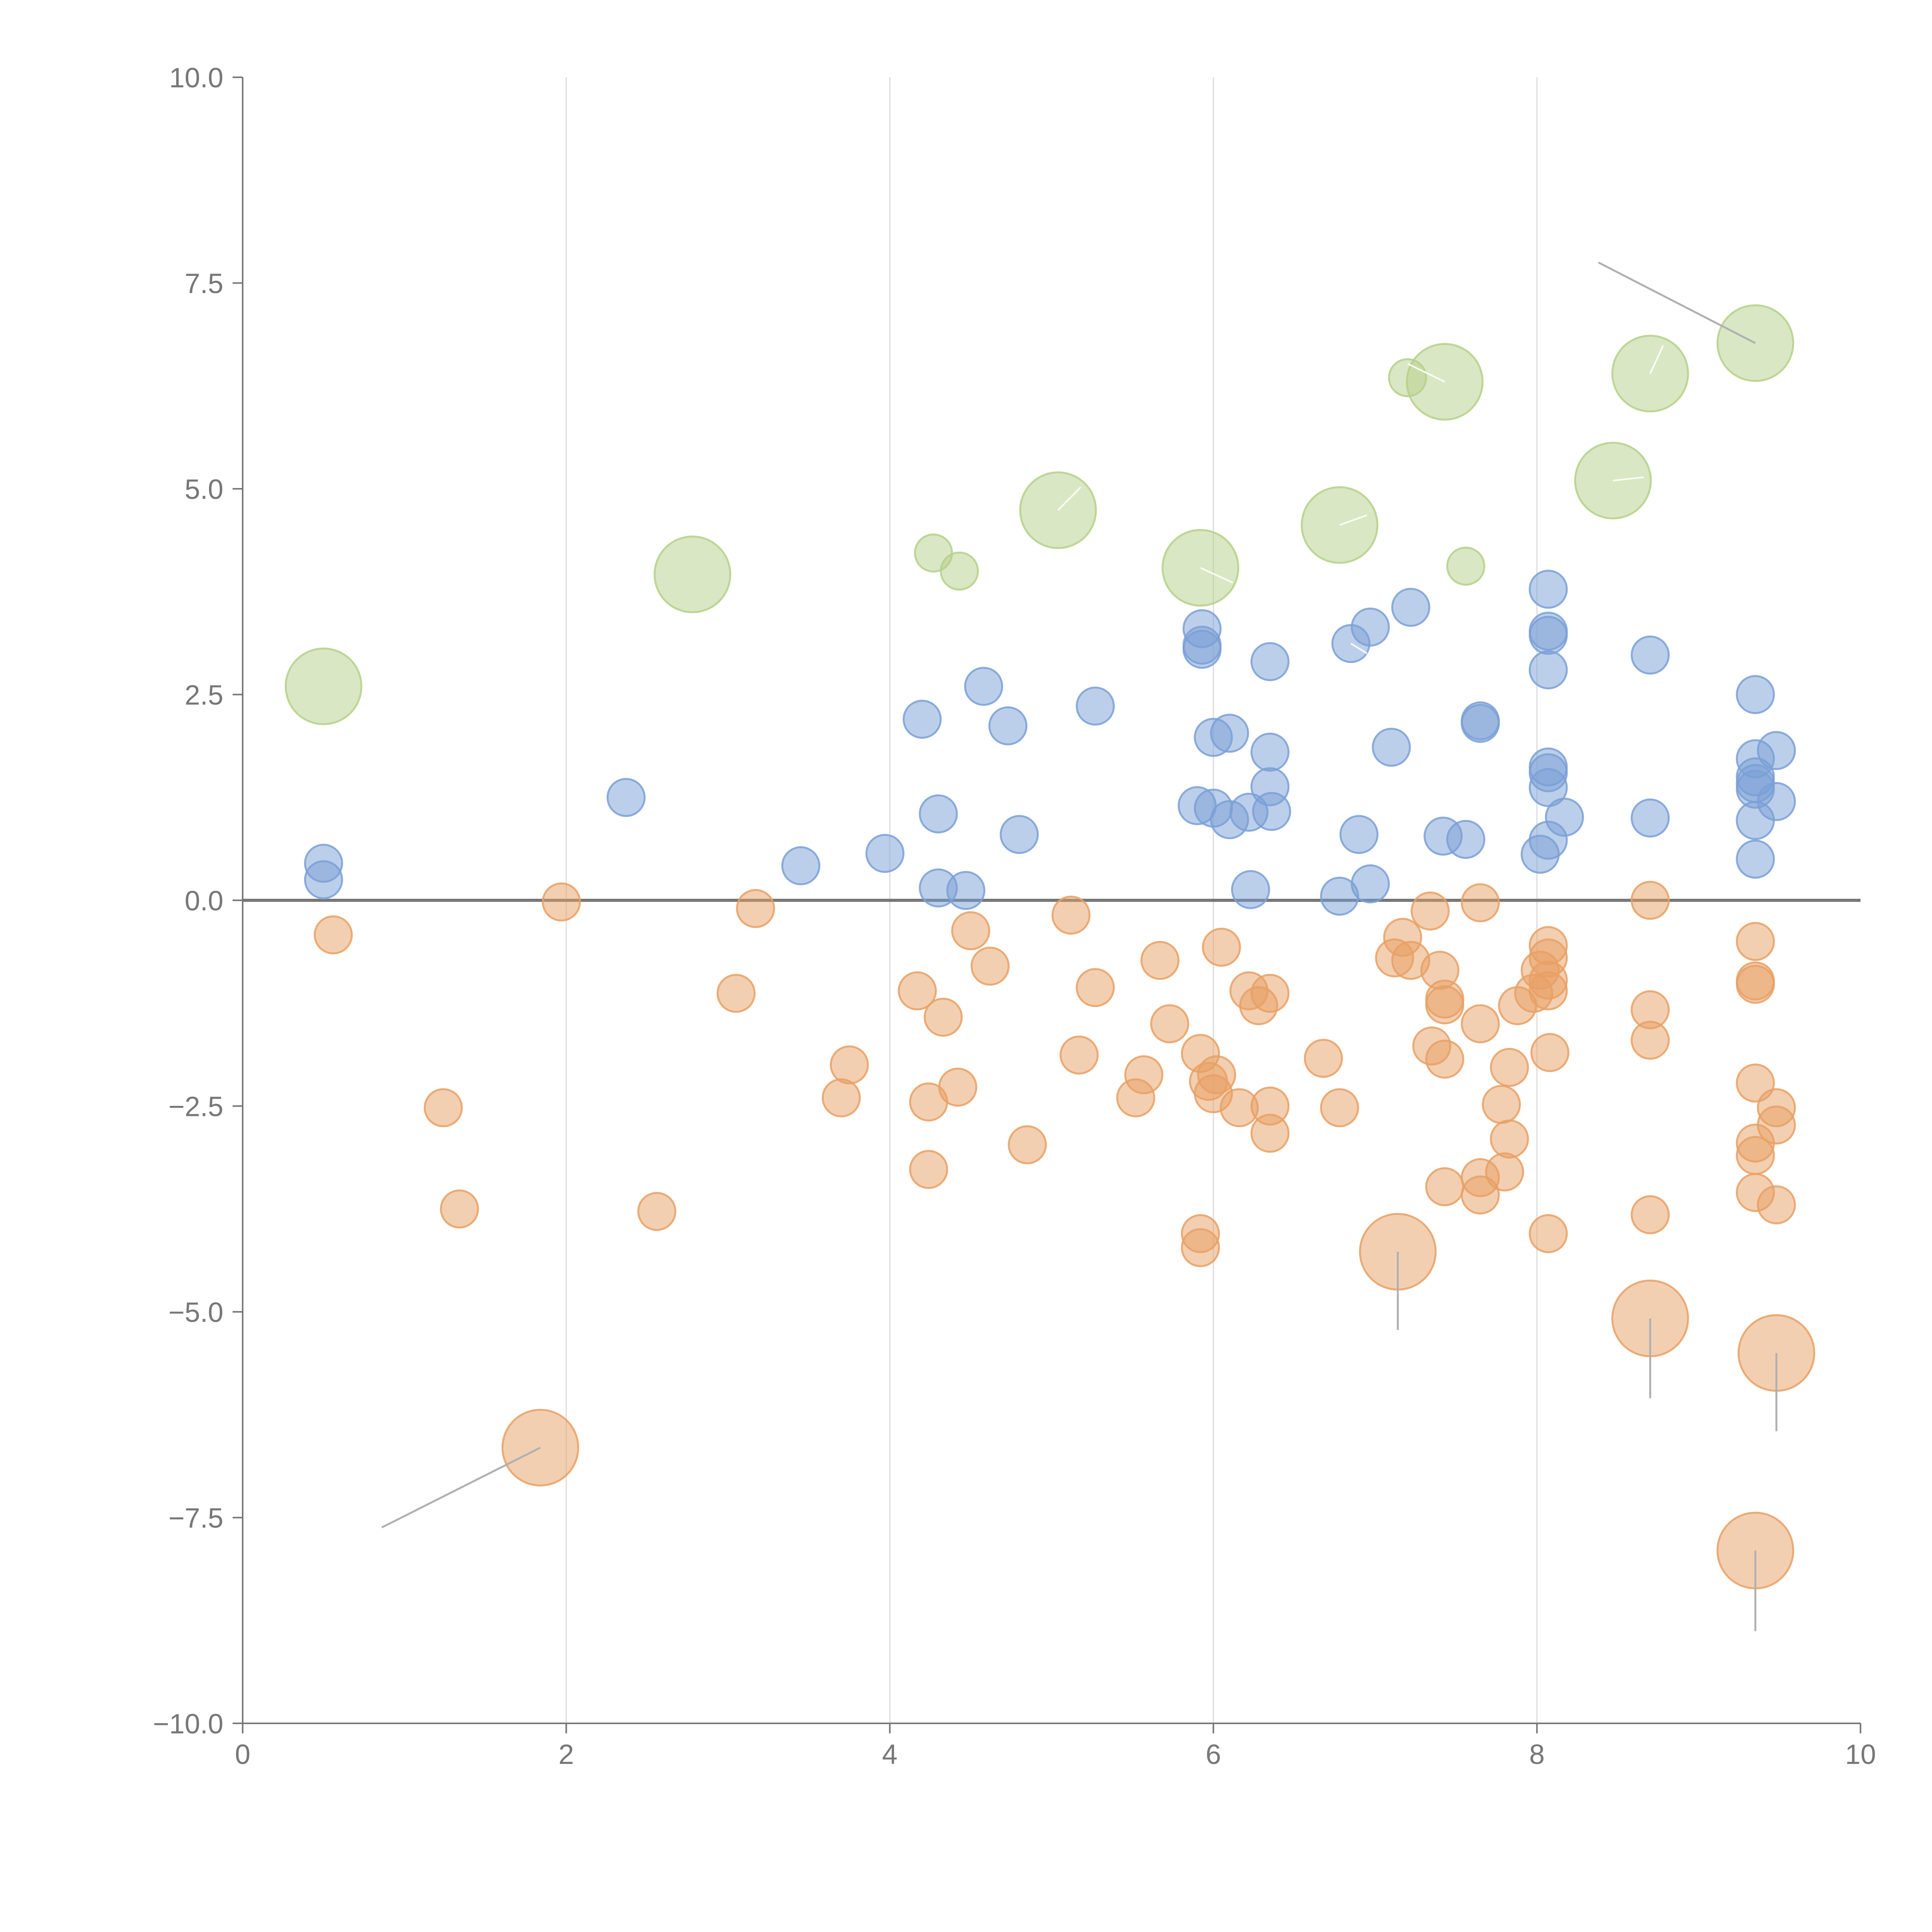 Image resolution: width=1932 pixels, height=1932 pixels. Describe the element at coordinates (243, 1755) in the screenshot. I see `x-tick-label: 0` at that location.